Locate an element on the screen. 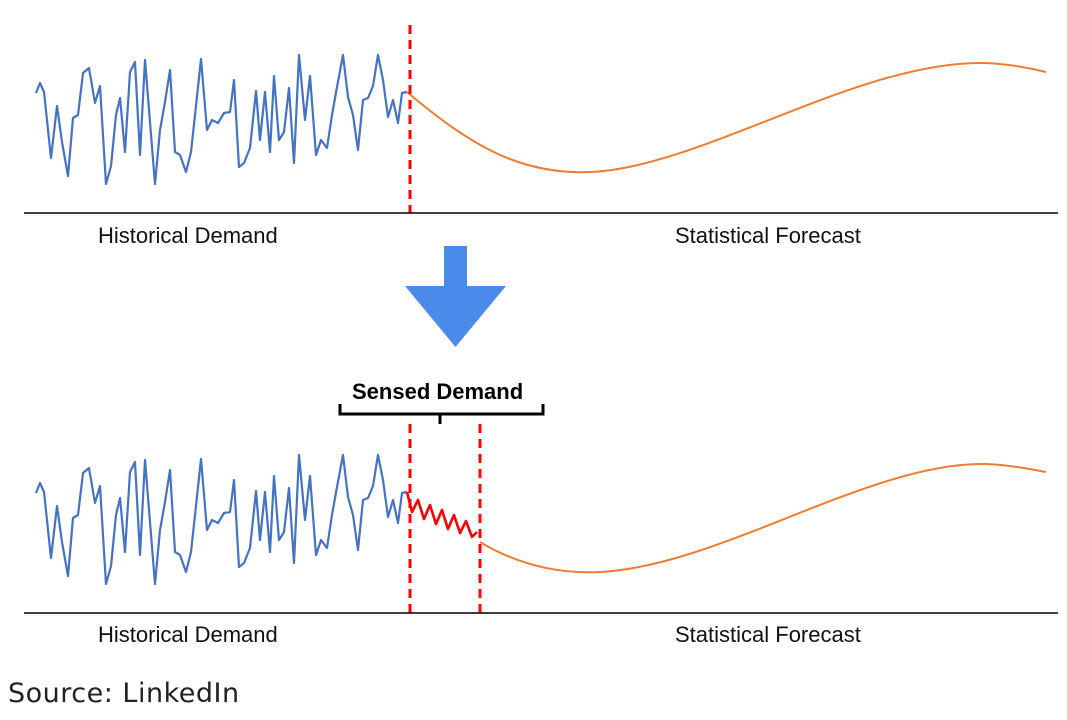  top-statistical-forecast-curve is located at coordinates (726, 117).